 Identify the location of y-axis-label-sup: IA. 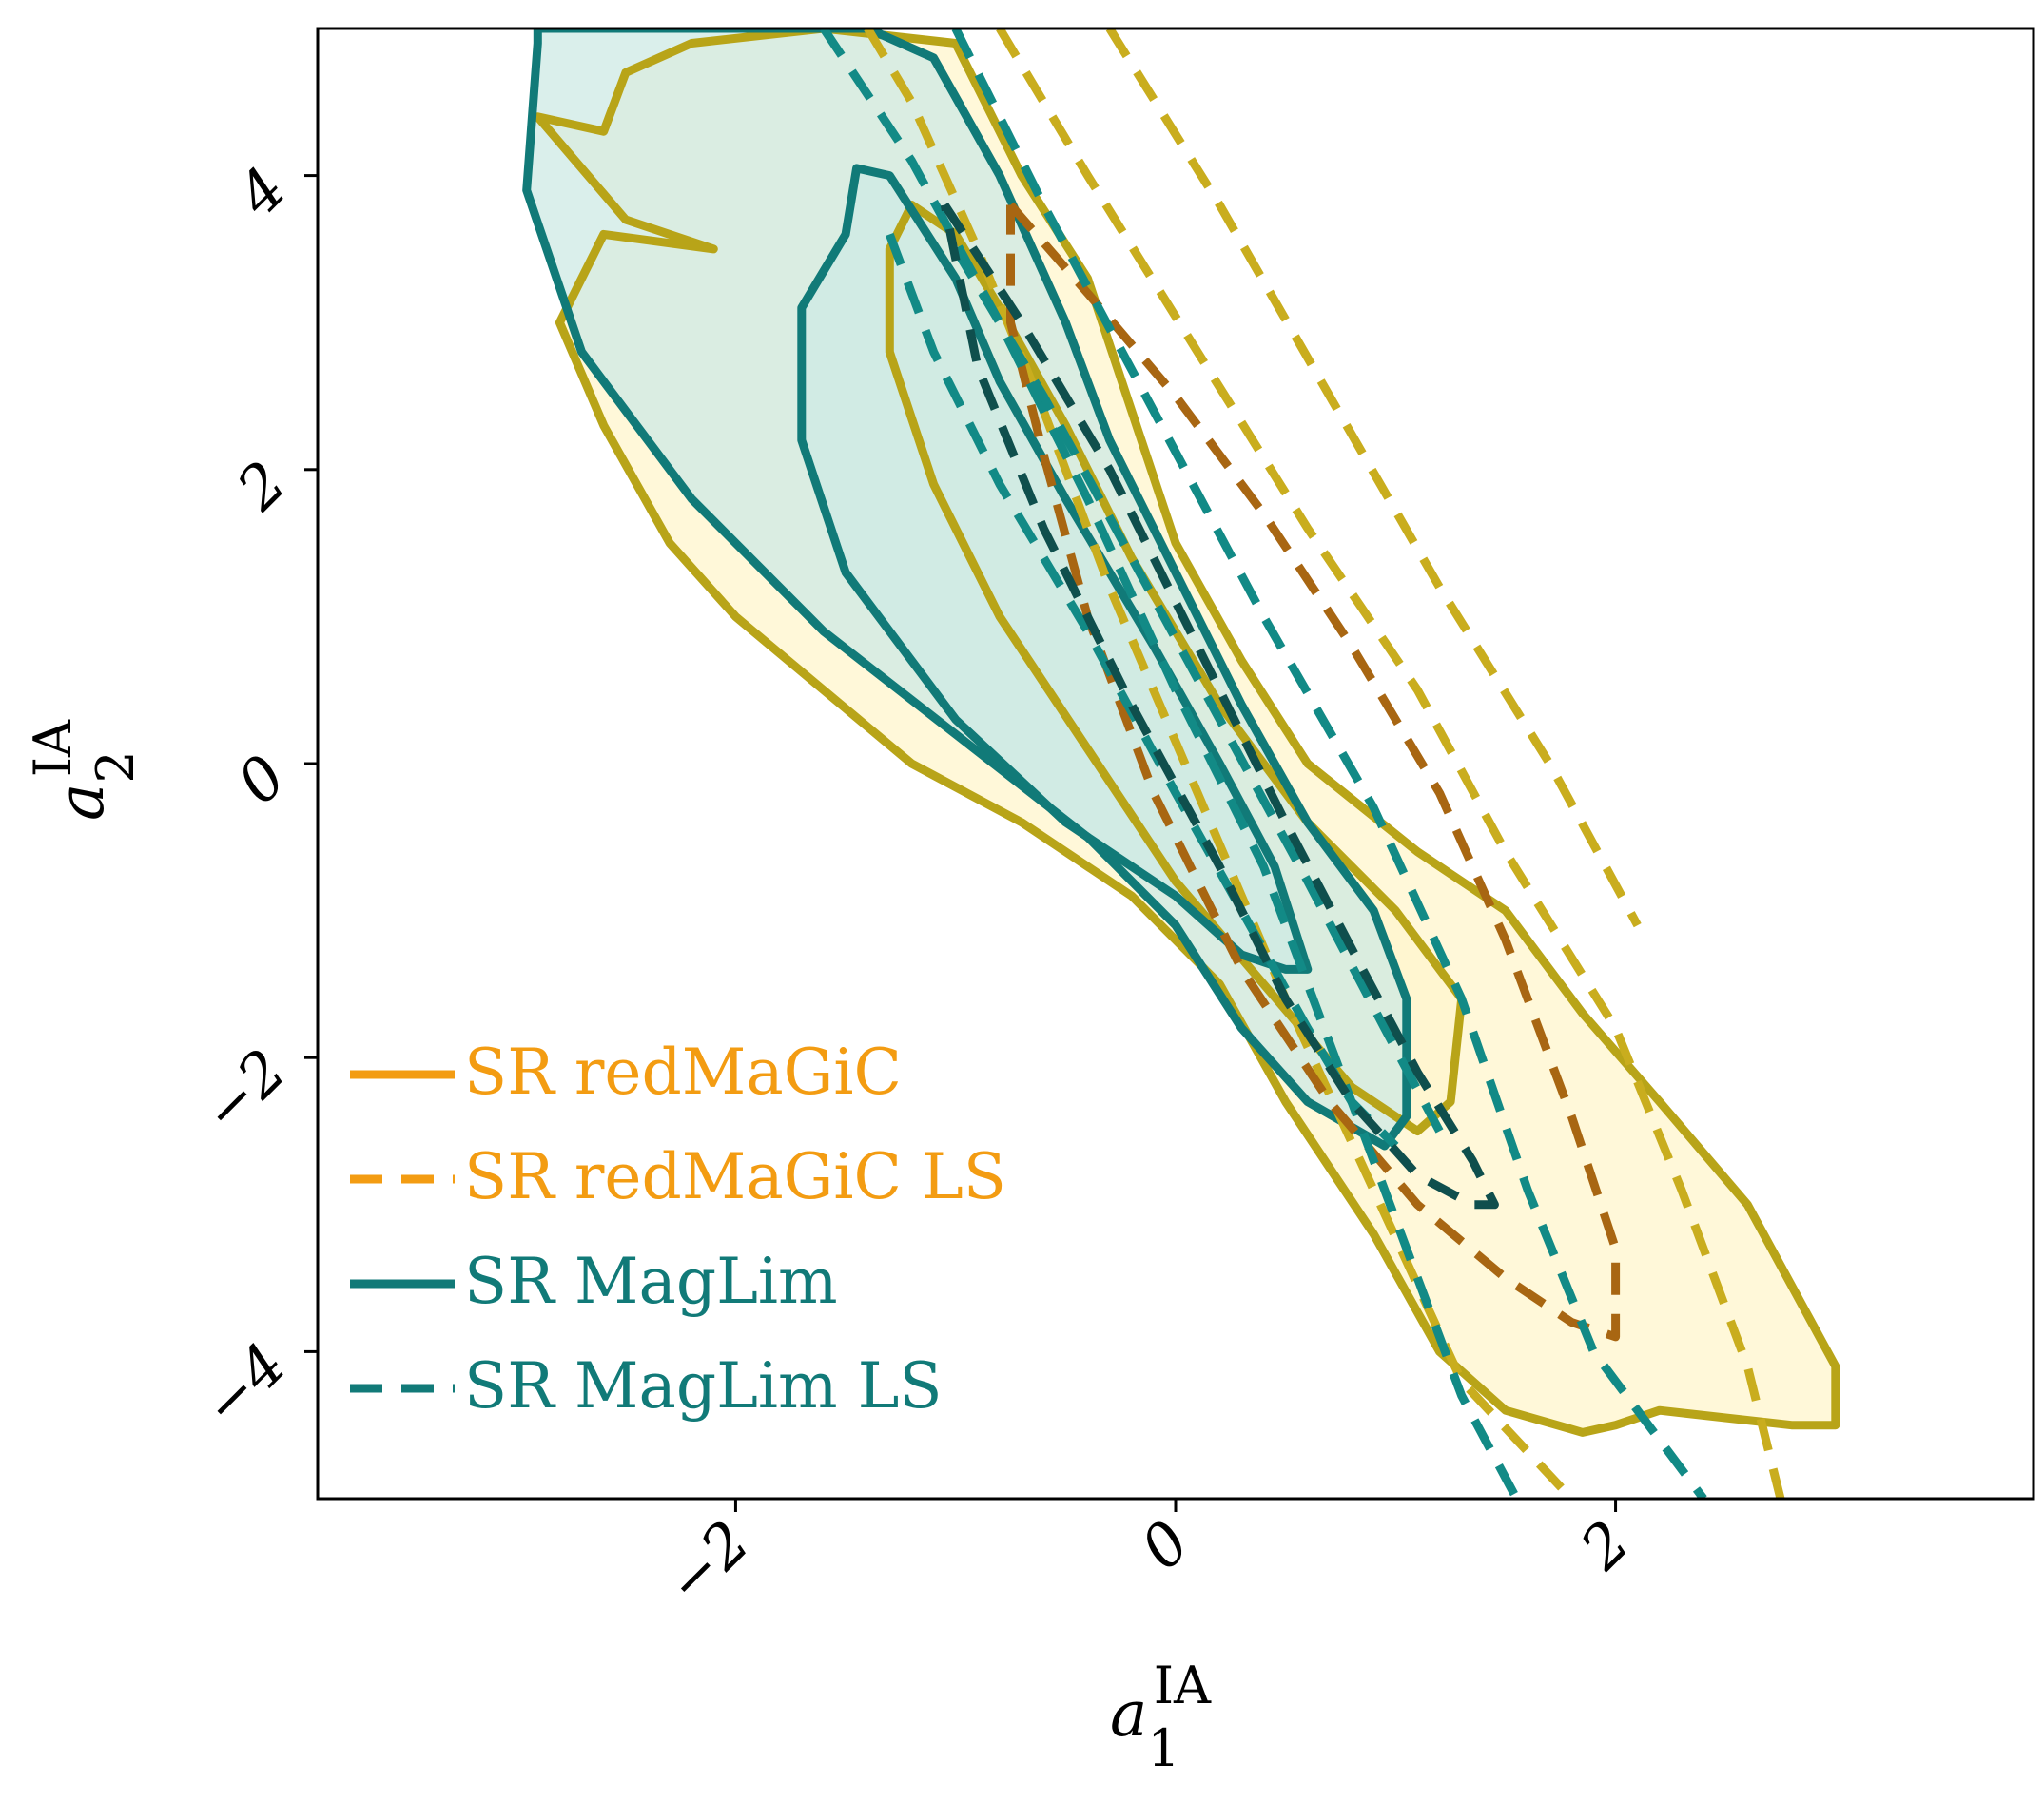
(53, 748).